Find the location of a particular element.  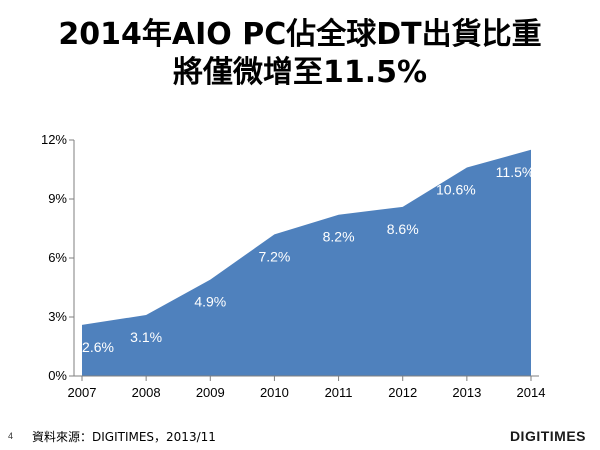

x-tick-label: 2014 is located at coordinates (531, 392).